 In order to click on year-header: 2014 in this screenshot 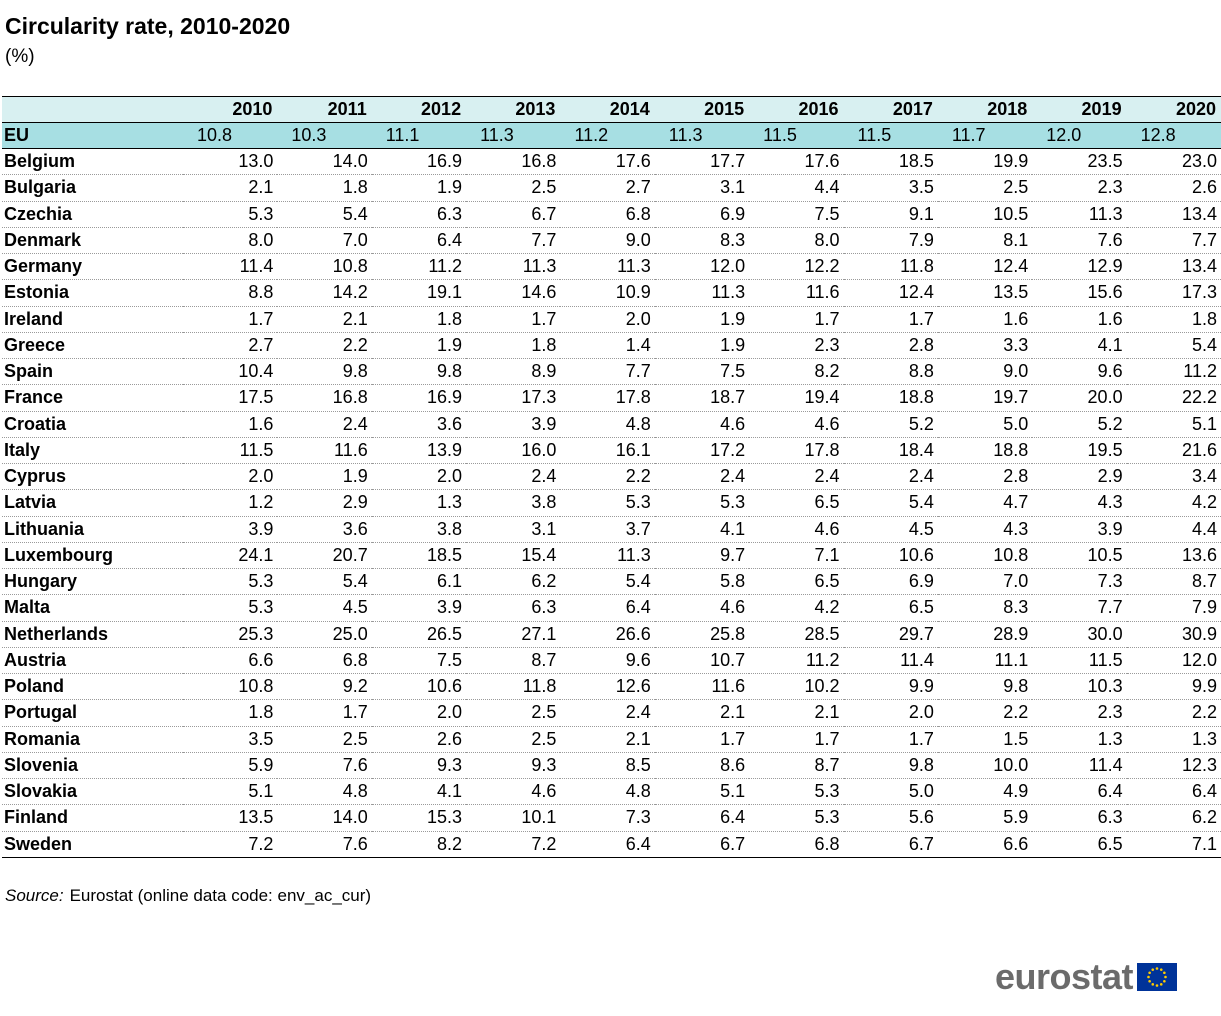, I will do `click(607, 109)`.